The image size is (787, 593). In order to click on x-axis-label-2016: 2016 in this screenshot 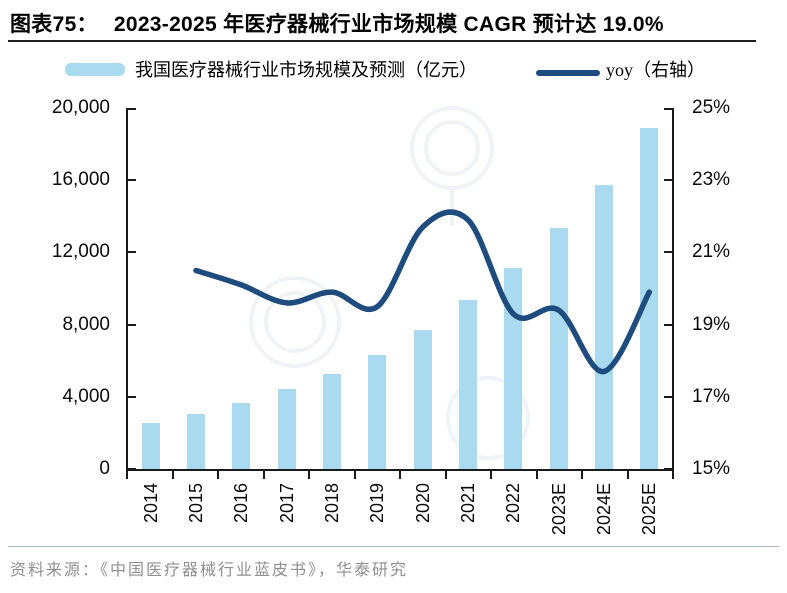, I will do `click(241, 503)`.